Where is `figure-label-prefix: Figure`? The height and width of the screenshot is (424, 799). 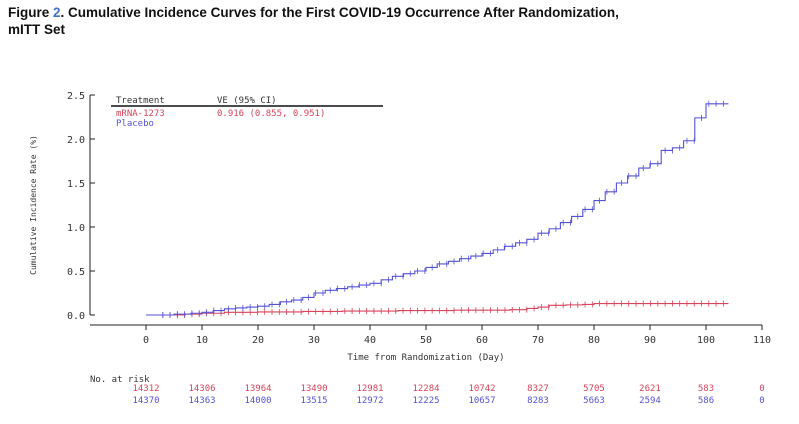
figure-label-prefix: Figure is located at coordinates (31, 12).